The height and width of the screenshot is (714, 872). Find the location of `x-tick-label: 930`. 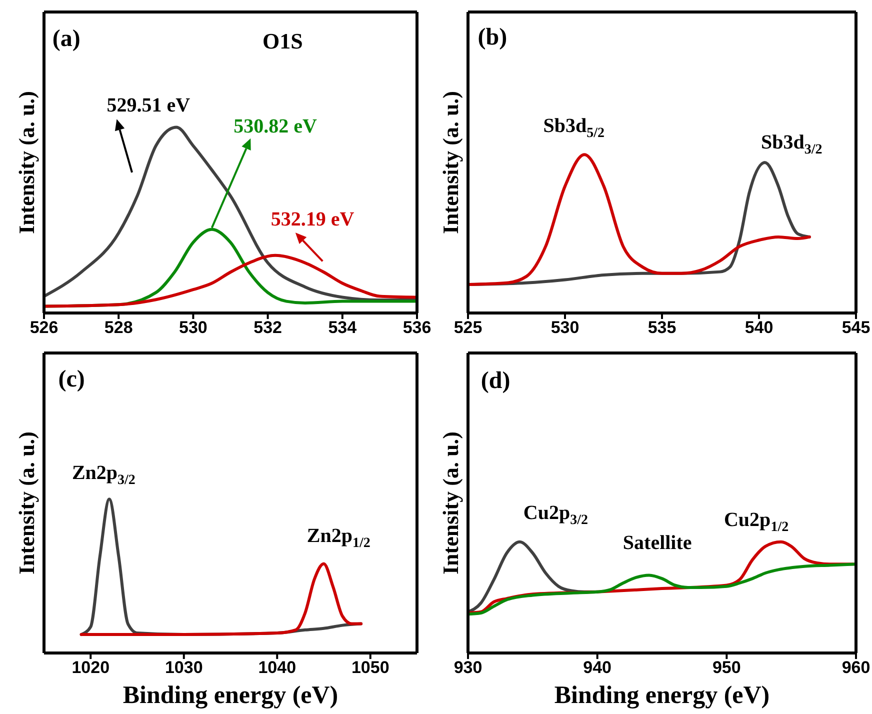

x-tick-label: 930 is located at coordinates (468, 668).